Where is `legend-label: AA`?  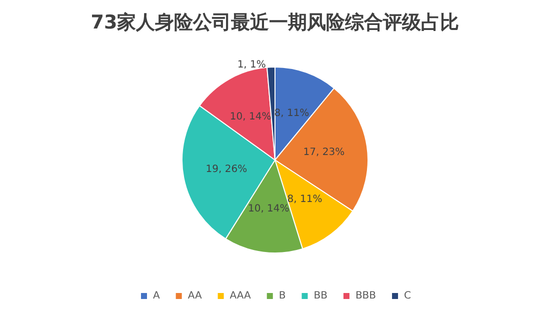 legend-label: AA is located at coordinates (195, 296).